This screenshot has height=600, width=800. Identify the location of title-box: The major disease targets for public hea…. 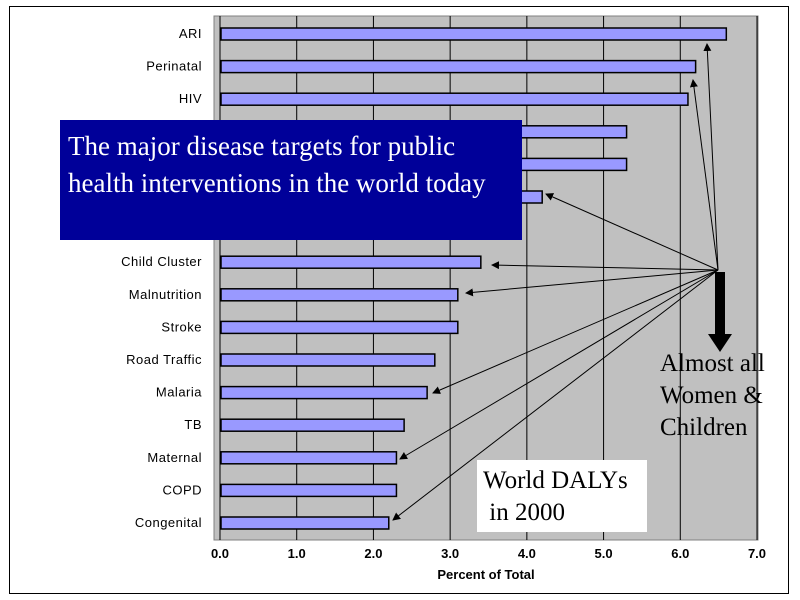
(291, 180).